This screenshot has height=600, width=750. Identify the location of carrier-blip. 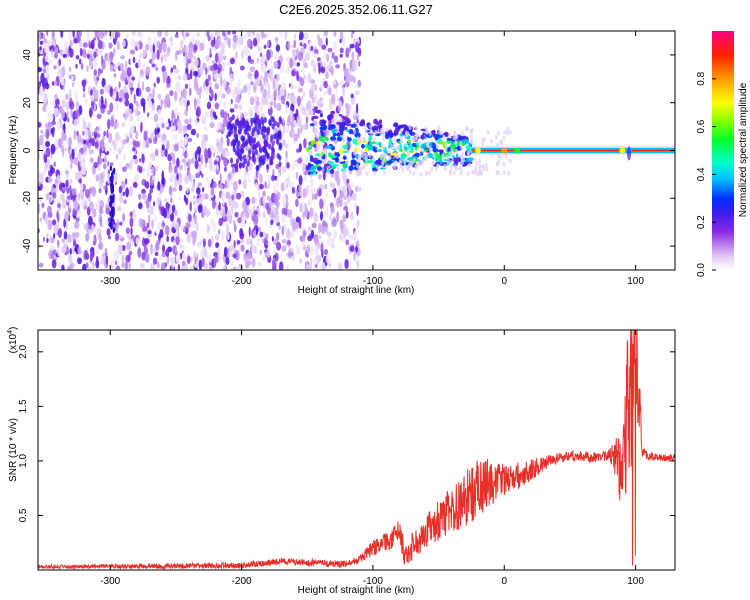
(517, 150).